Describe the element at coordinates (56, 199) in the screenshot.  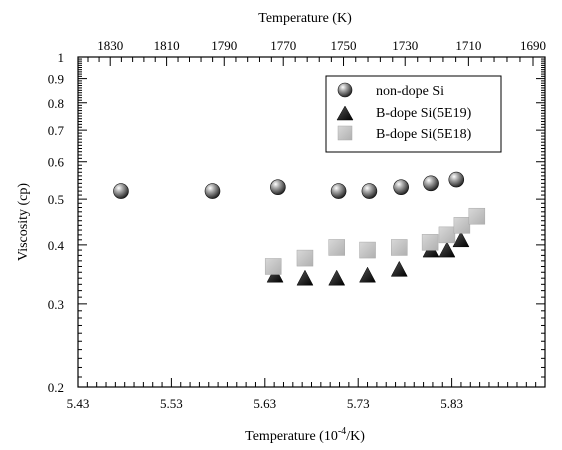
I see `y-tick-label: 0.5` at that location.